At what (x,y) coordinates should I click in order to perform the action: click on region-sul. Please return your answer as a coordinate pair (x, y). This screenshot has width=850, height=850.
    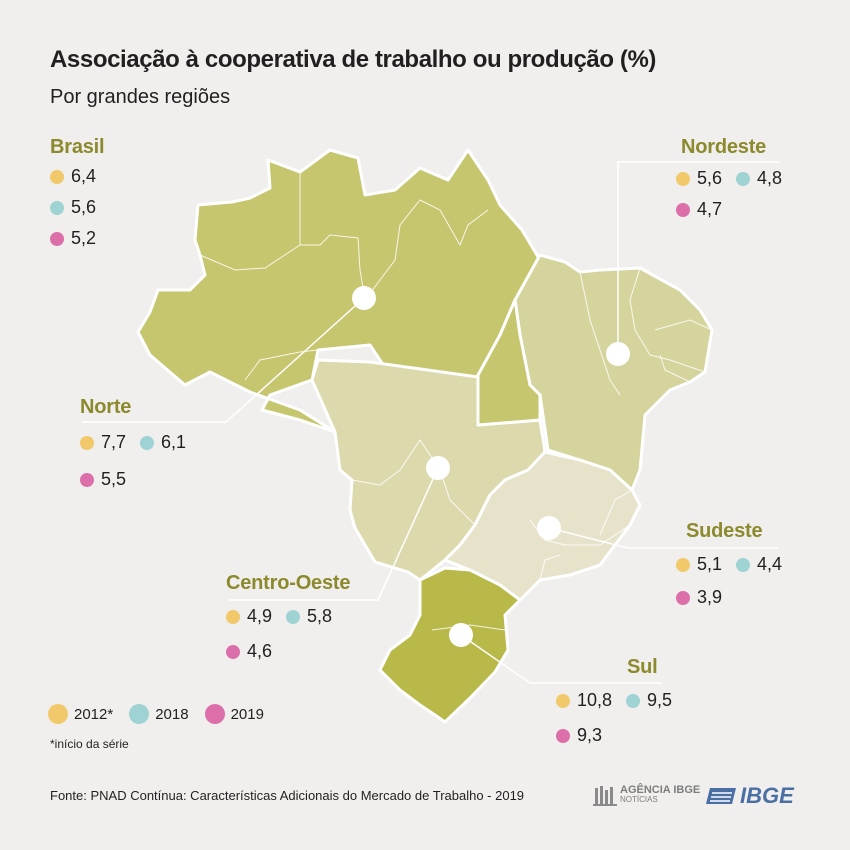
    Looking at the image, I should click on (450, 645).